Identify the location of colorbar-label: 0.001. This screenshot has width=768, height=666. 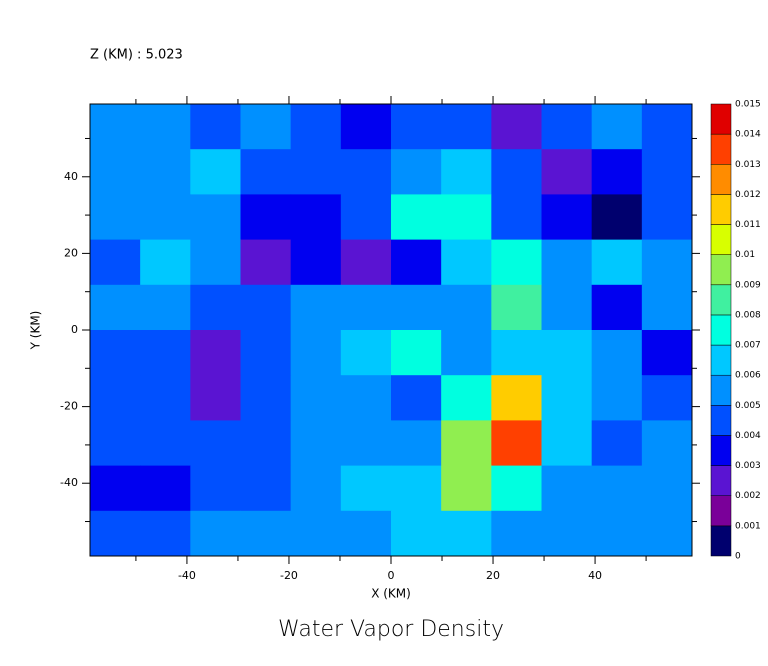
(748, 526).